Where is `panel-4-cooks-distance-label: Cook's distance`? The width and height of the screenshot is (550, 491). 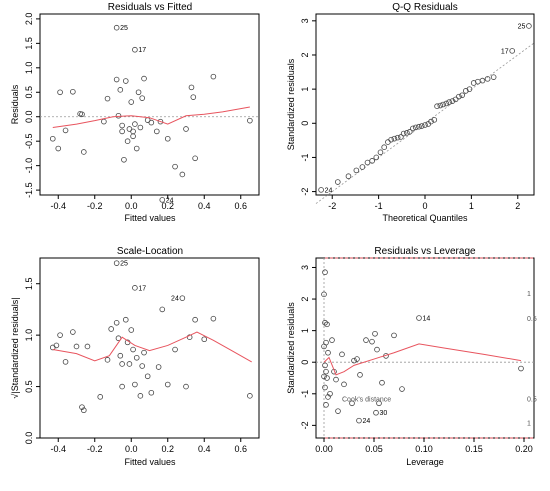 panel-4-cooks-distance-label: Cook's distance is located at coordinates (366, 400).